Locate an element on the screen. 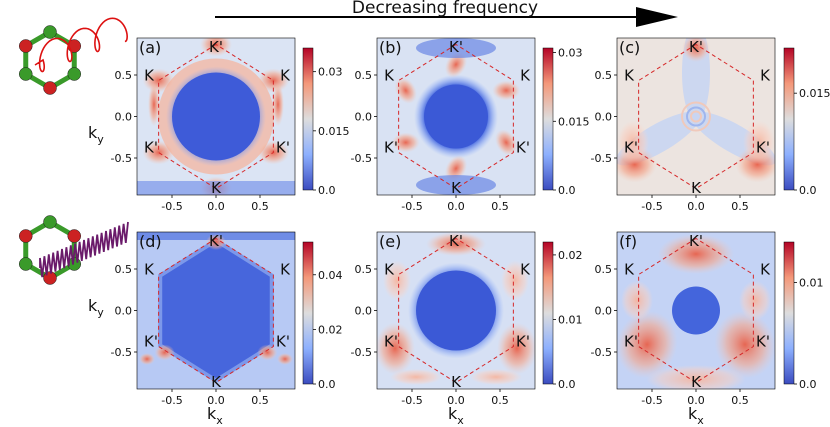  x-tick-c-0: -0.5 is located at coordinates (651, 206).